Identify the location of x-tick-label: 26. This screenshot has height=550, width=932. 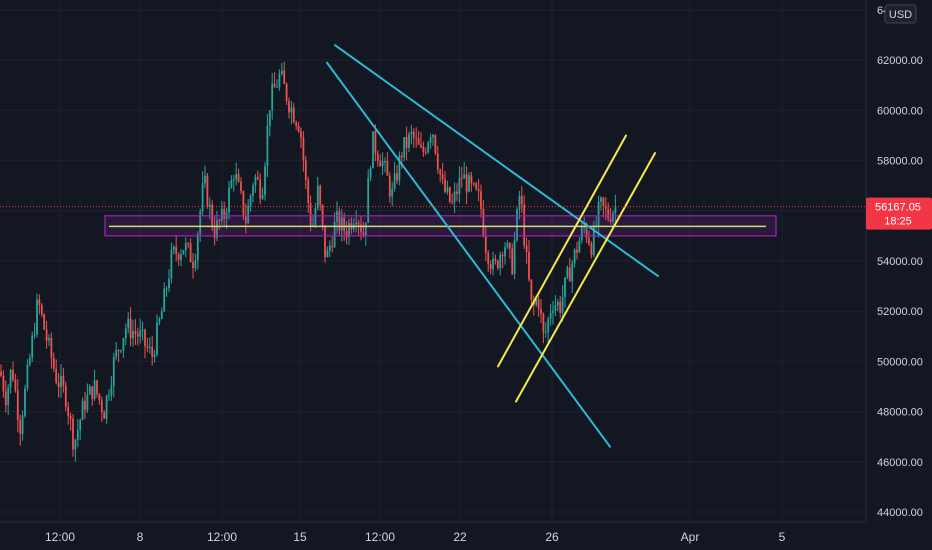
(552, 537).